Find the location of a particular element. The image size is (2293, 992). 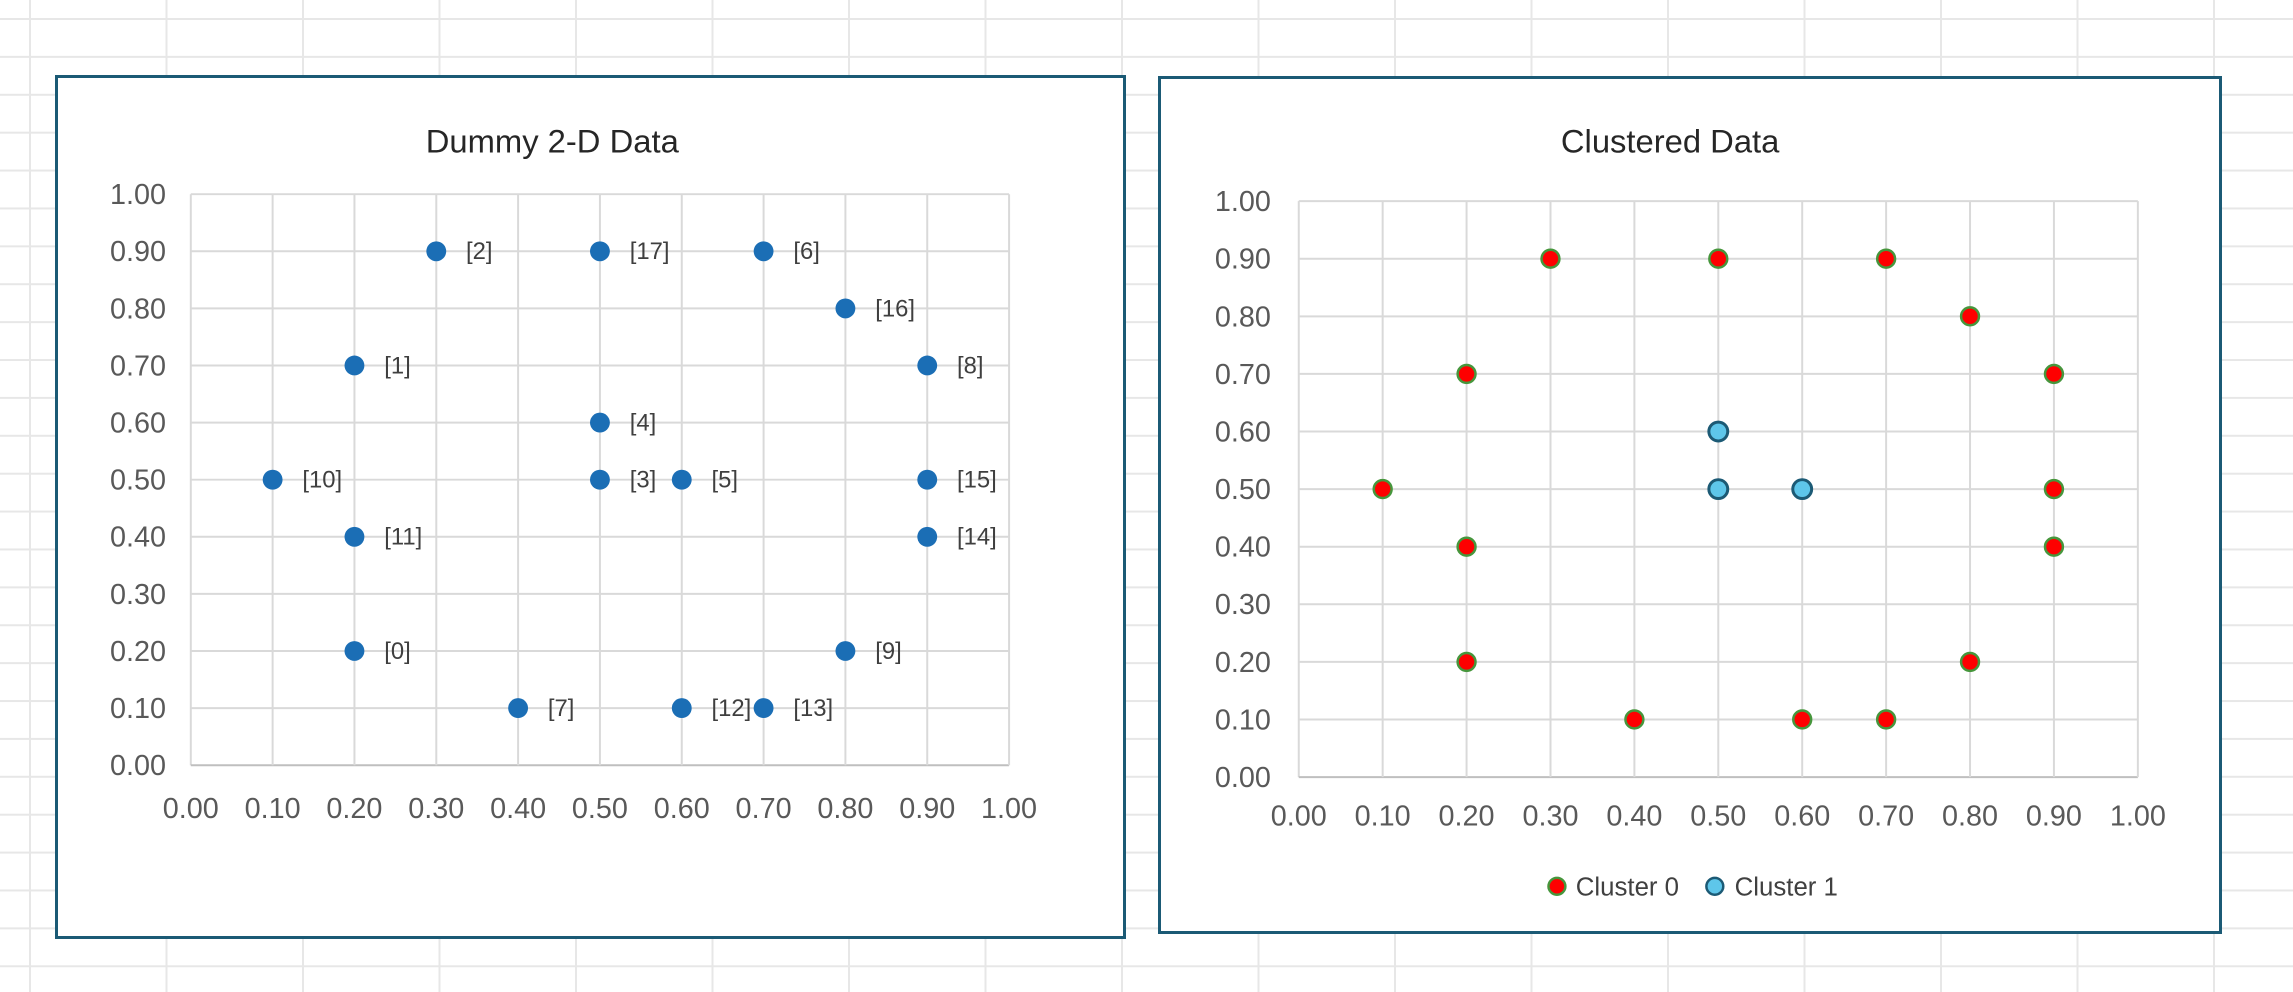

data-point-label: [1] is located at coordinates (397, 365).